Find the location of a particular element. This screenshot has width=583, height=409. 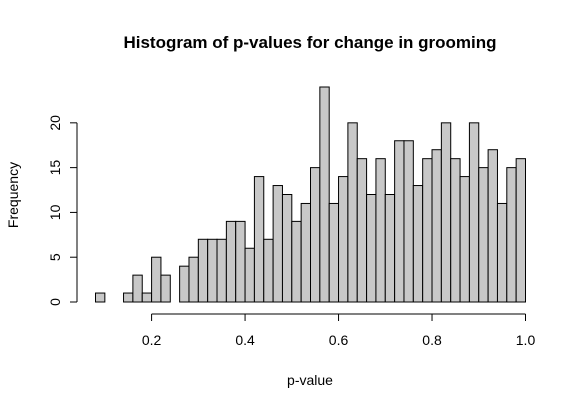

x-tick-label: 0.4 is located at coordinates (245, 340).